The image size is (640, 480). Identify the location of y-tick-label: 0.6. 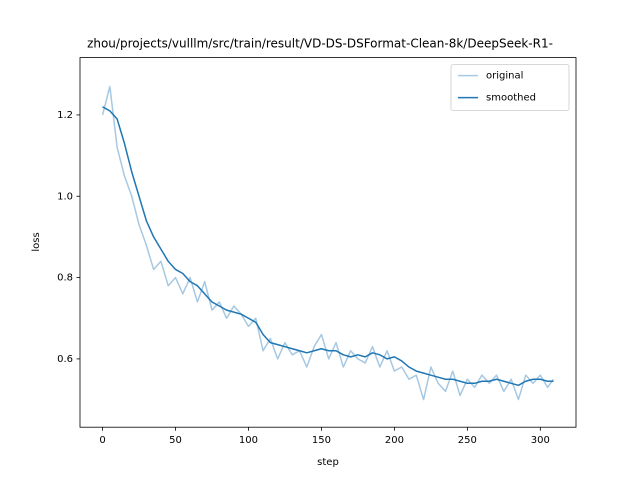
(65, 359).